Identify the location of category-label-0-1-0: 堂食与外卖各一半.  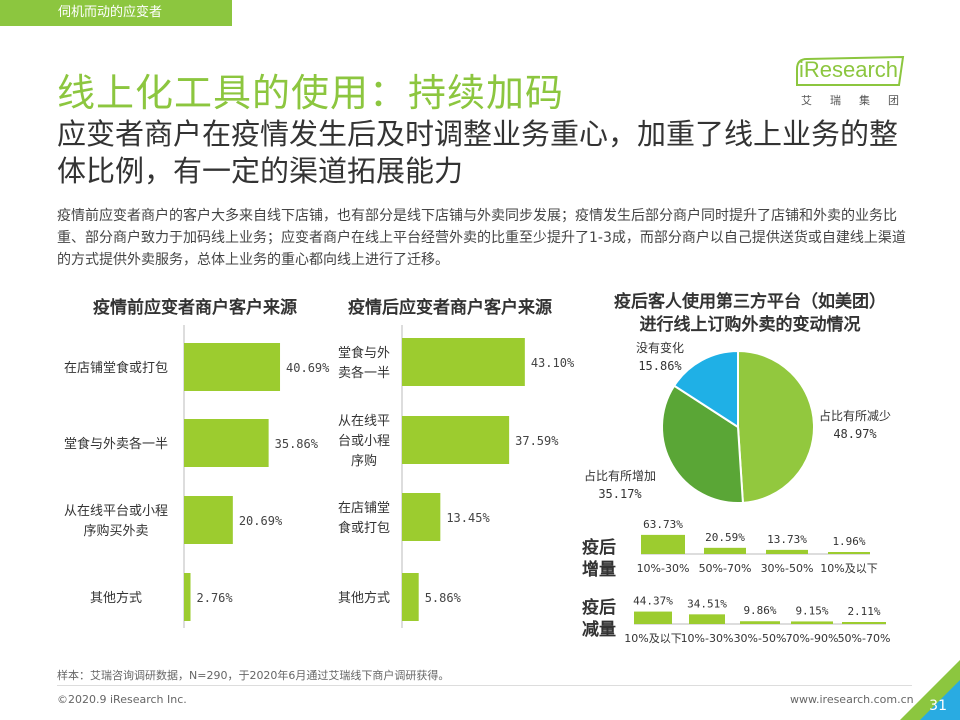
(116, 444).